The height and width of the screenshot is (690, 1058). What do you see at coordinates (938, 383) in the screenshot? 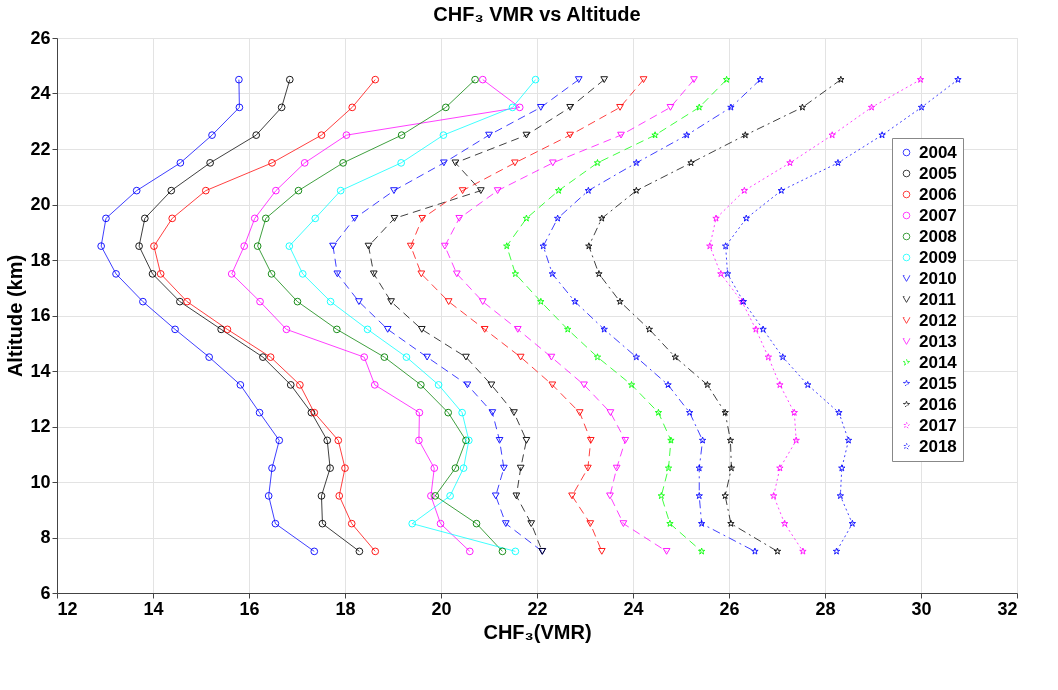
I see `legend-label: 2015` at bounding box center [938, 383].